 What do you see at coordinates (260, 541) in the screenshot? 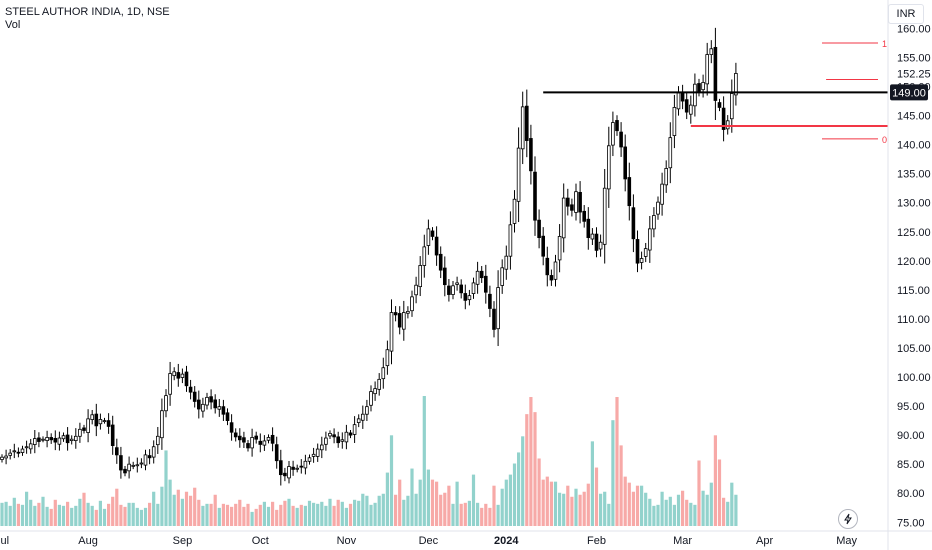
I see `time-tick-label: Oct` at bounding box center [260, 541].